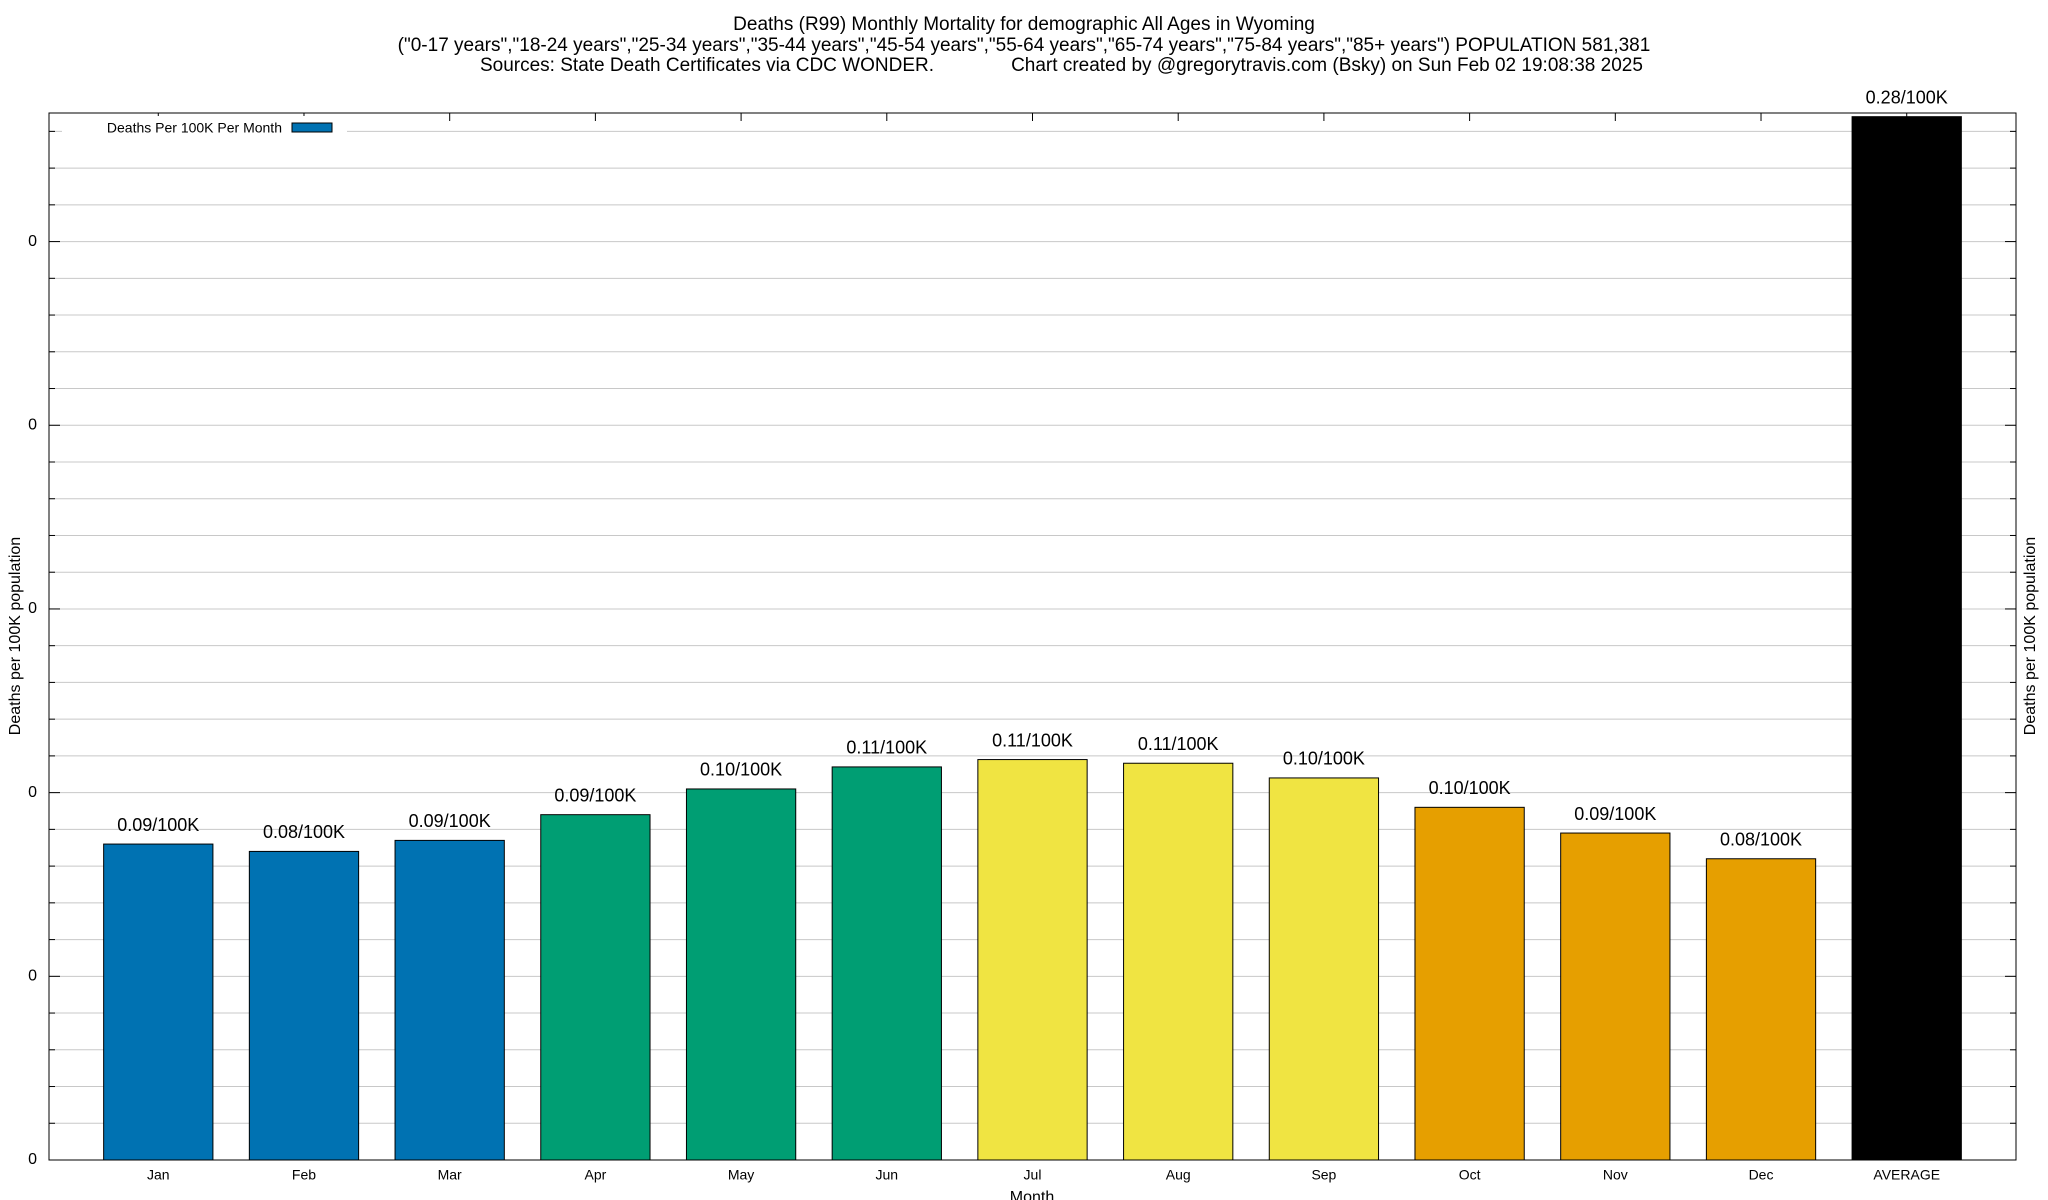  I want to click on x-tick-label: May, so click(741, 1175).